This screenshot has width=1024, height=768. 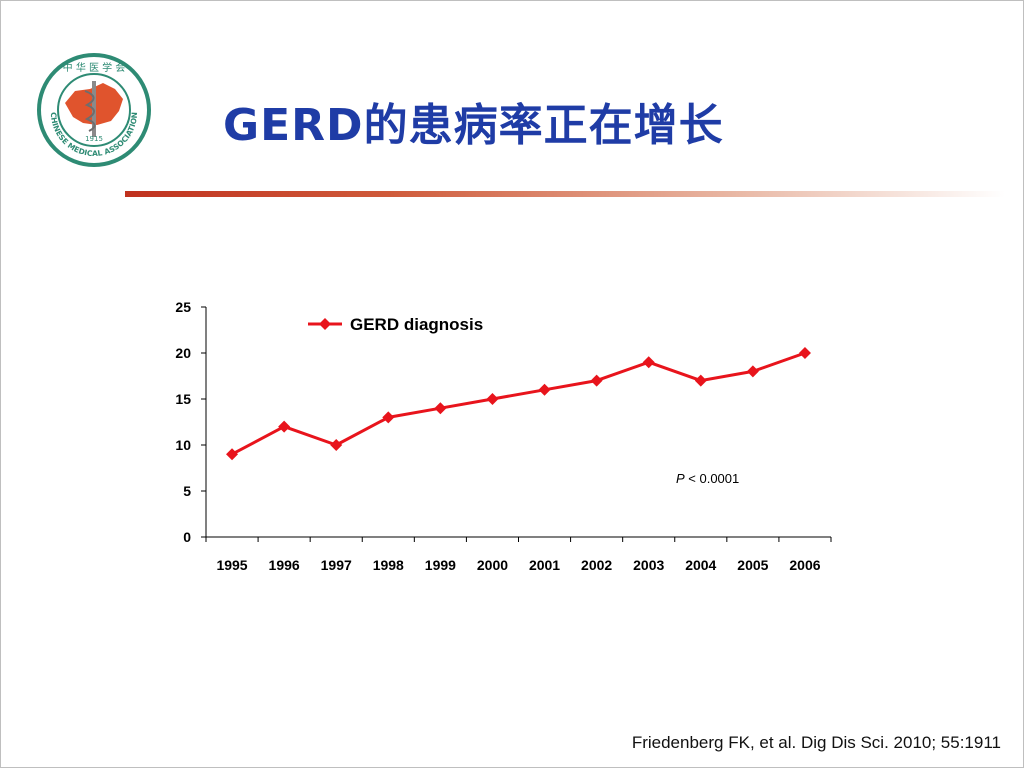 What do you see at coordinates (565, 194) in the screenshot?
I see `title-underline` at bounding box center [565, 194].